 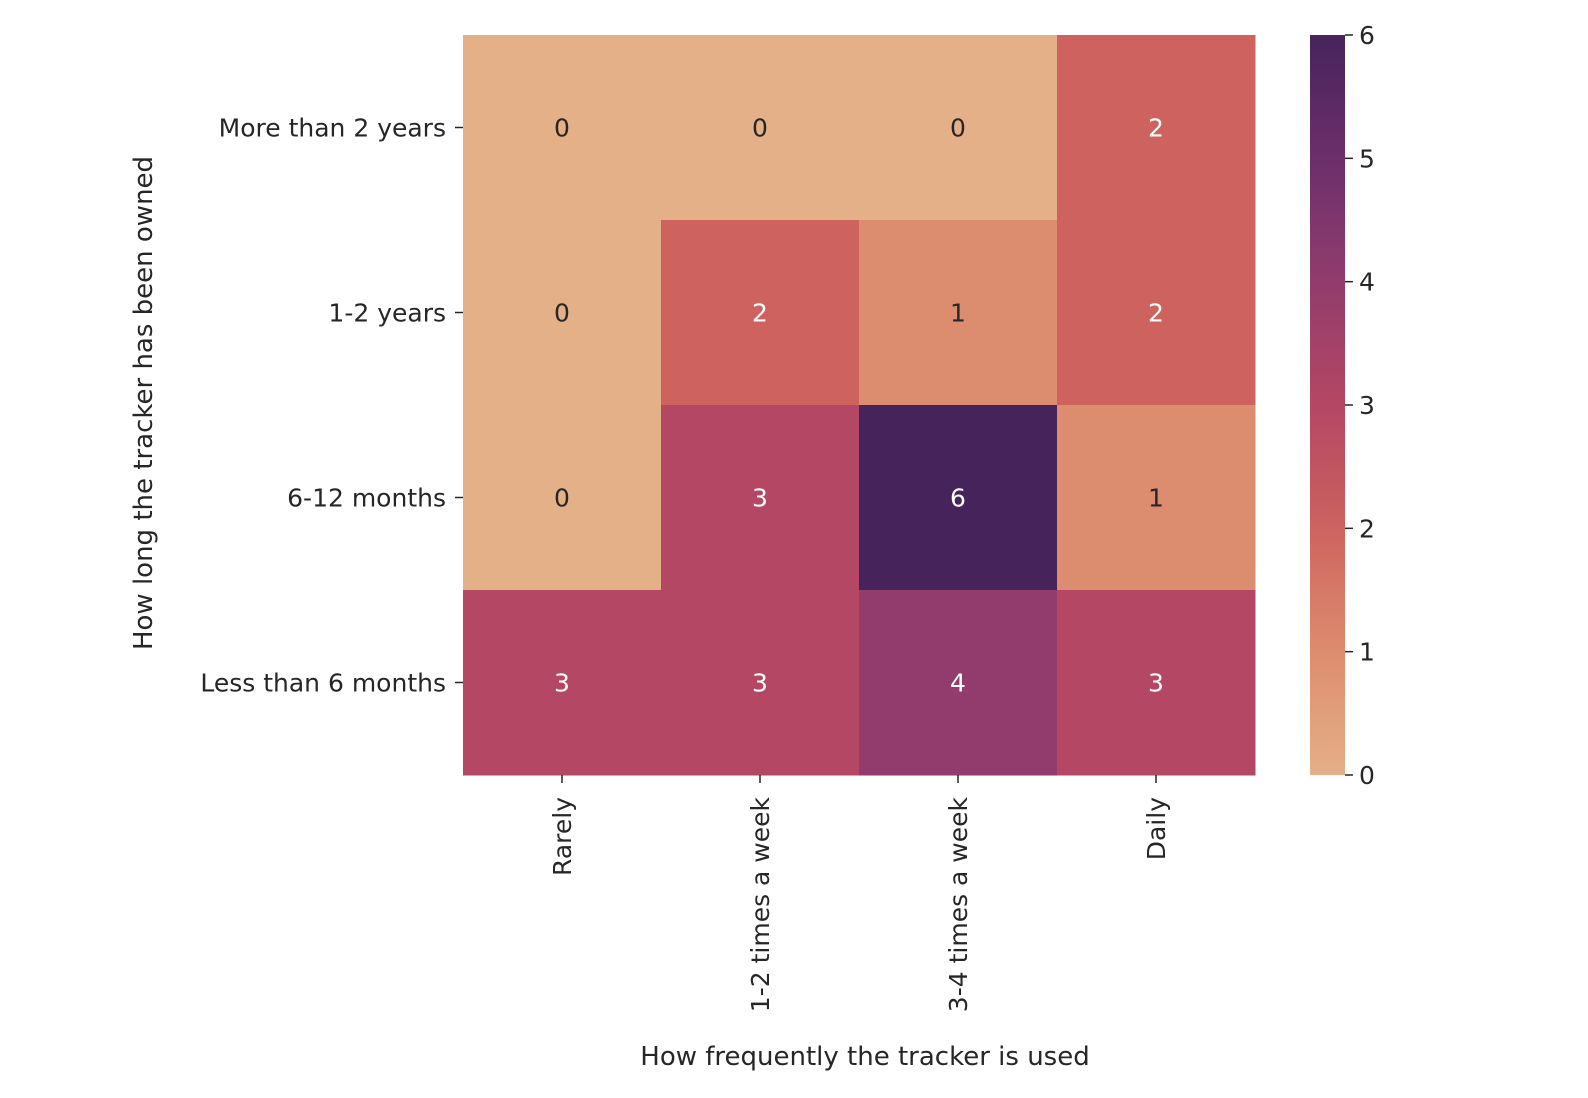 I want to click on y-tick-label: Less than 6 months, so click(x=323, y=683).